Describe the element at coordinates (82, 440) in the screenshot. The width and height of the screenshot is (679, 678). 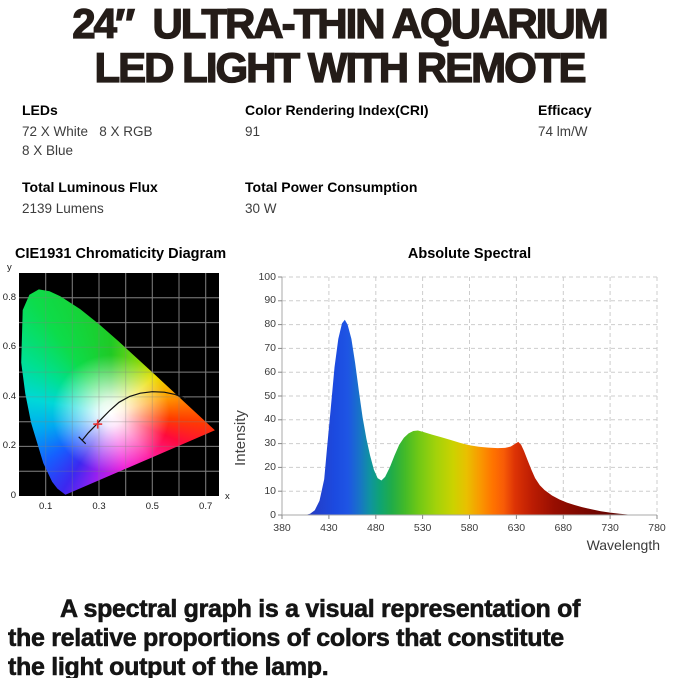
I see `locus-end-bar` at that location.